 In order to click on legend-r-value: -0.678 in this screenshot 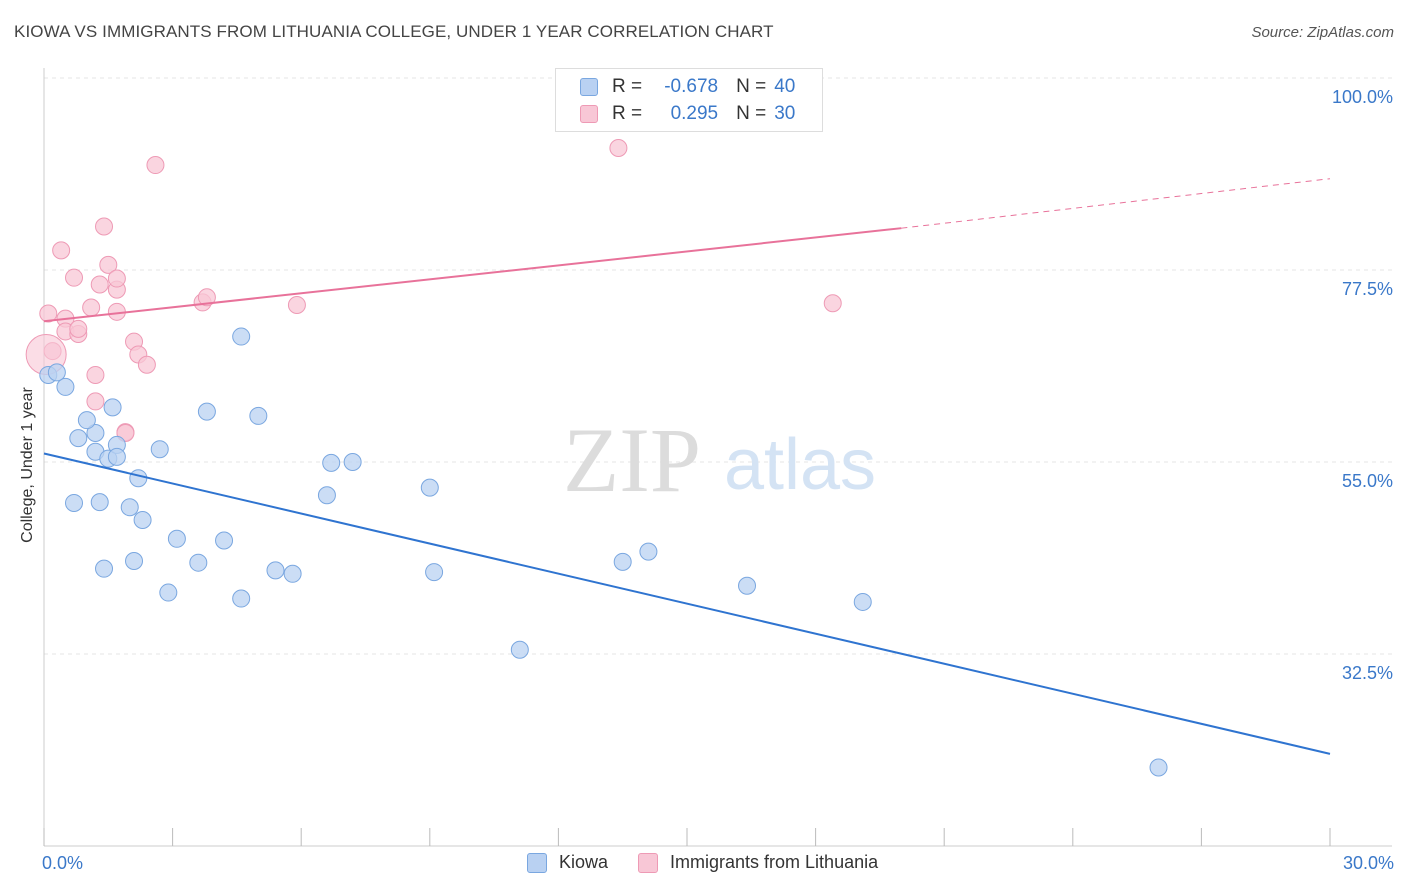, I will do `click(691, 86)`.